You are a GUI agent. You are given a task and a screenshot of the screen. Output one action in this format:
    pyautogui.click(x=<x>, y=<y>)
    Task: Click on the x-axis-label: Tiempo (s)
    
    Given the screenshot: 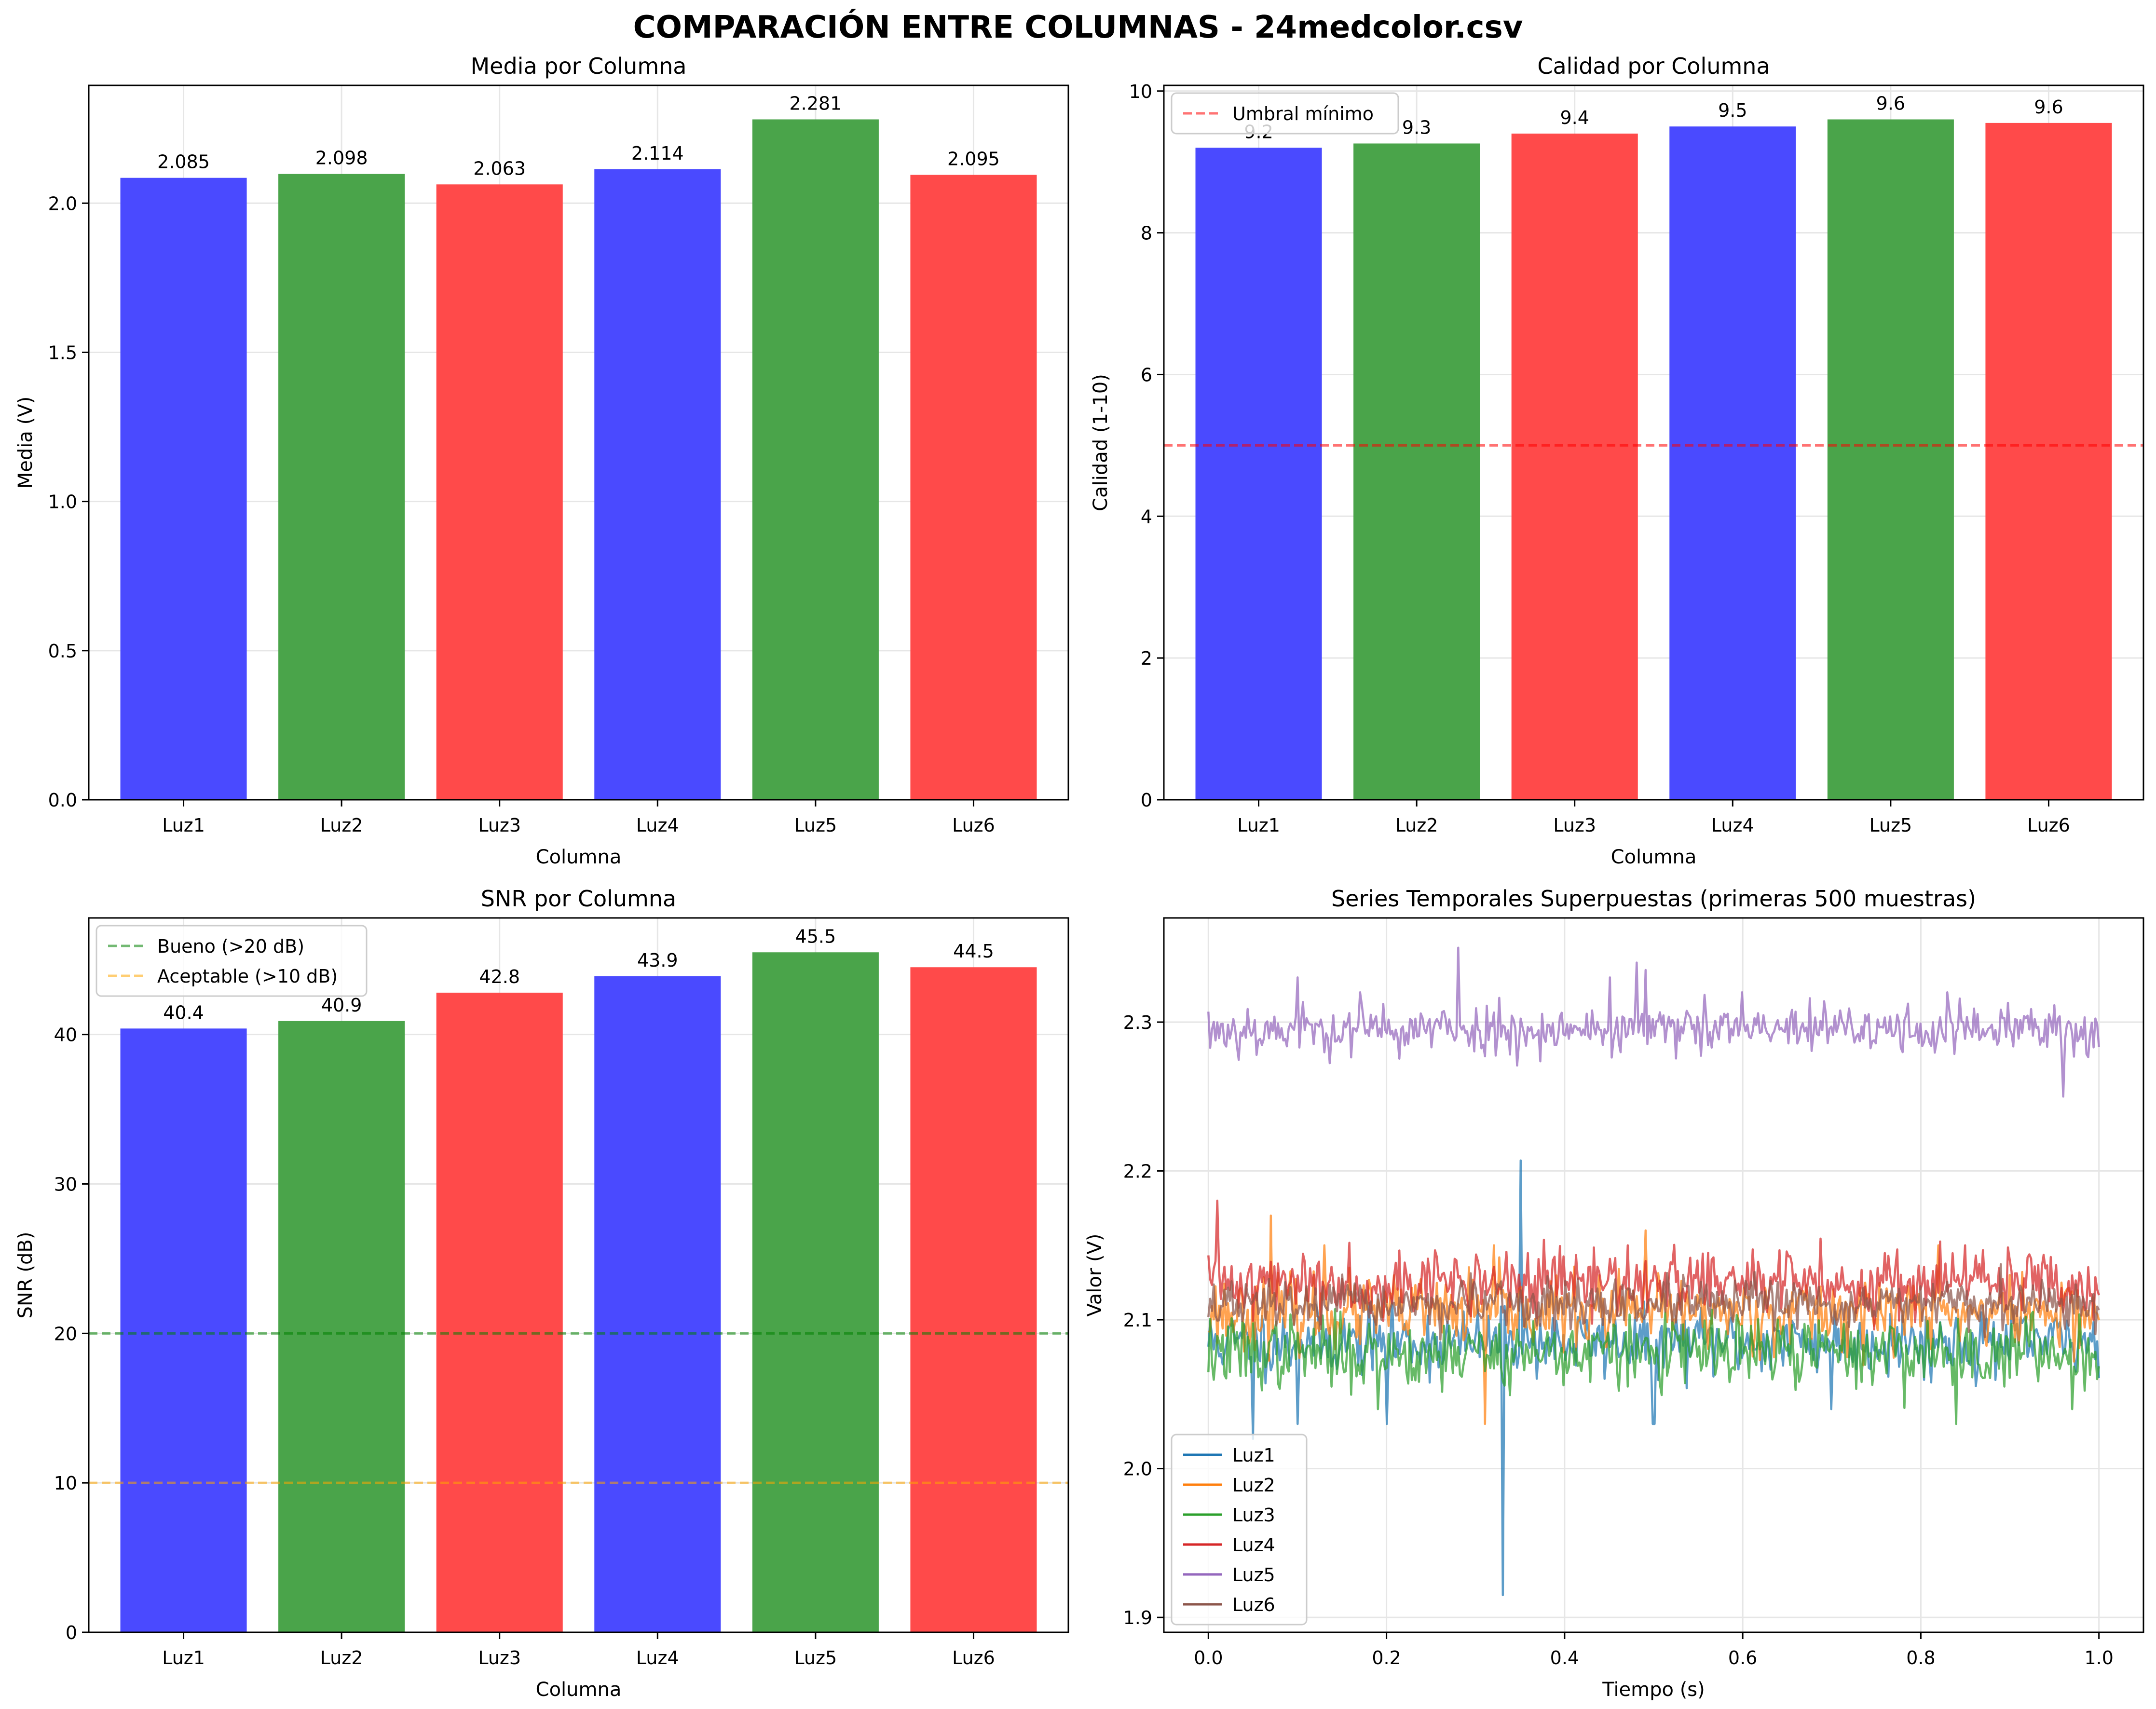 What is the action you would take?
    pyautogui.click(x=1653, y=1690)
    